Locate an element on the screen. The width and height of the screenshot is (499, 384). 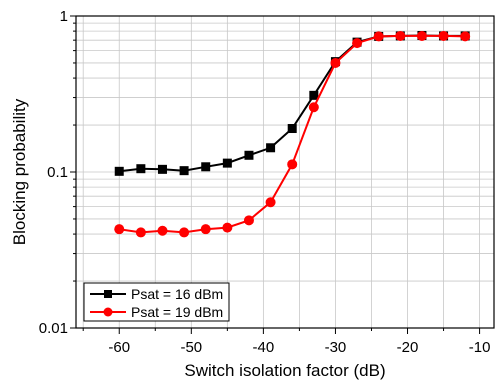
x-tick-label: -40 is located at coordinates (264, 347).